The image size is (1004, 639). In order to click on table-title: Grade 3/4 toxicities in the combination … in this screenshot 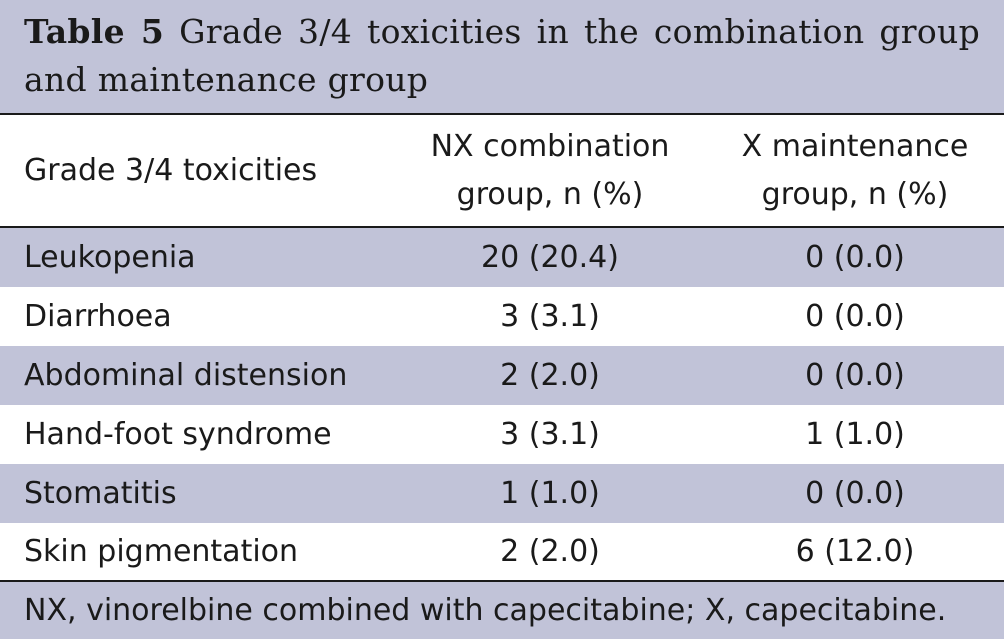, I will do `click(502, 55)`.